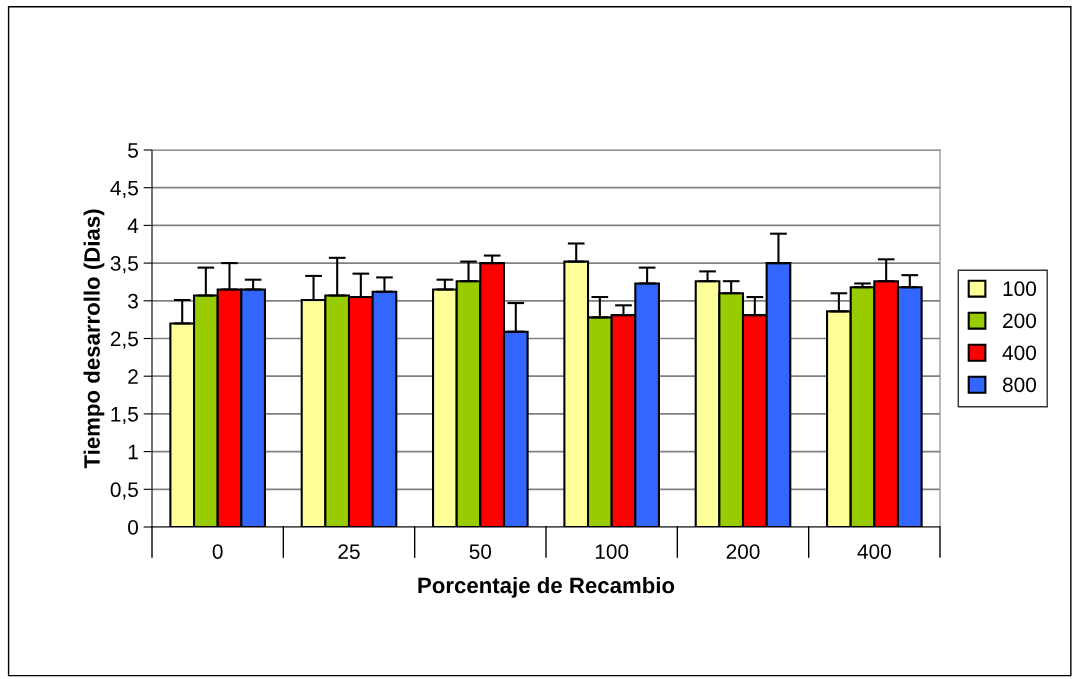  Describe the element at coordinates (546, 587) in the screenshot. I see `x-axis-title: Porcentaje de Recambio` at that location.